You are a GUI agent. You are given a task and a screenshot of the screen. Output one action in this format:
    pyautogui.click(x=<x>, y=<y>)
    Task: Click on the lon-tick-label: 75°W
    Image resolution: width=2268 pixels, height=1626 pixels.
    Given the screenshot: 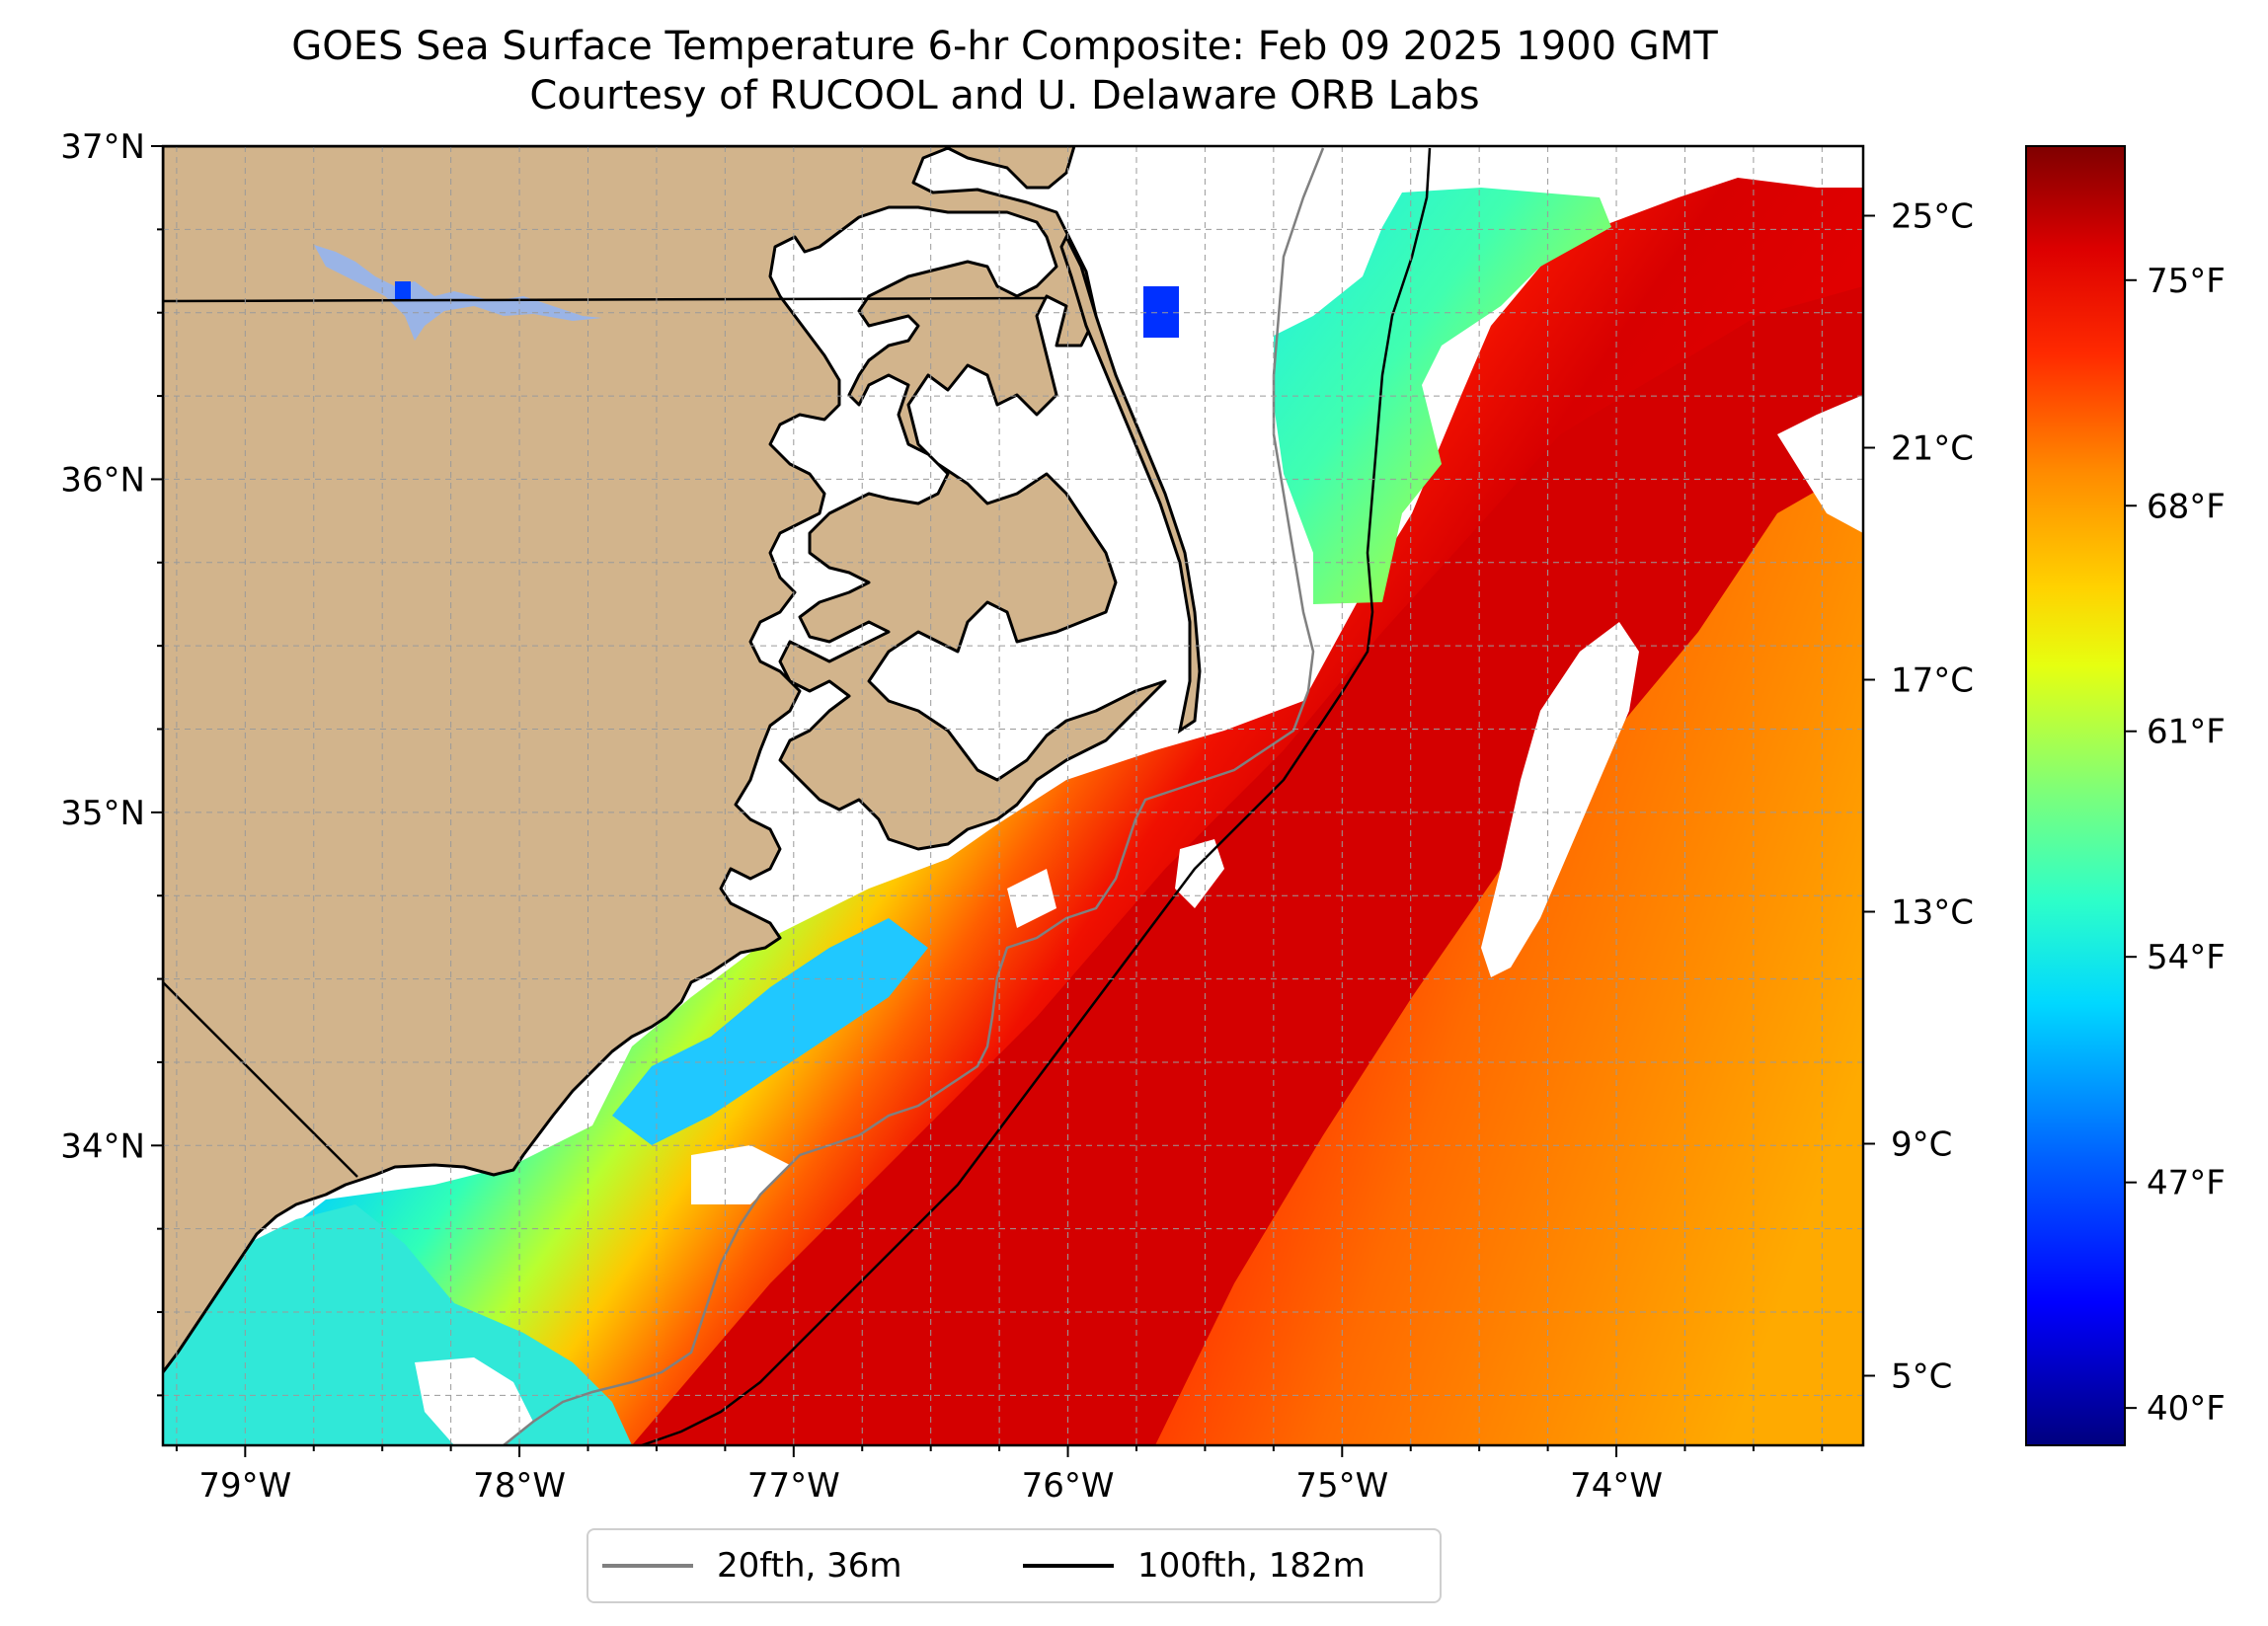 What is the action you would take?
    pyautogui.click(x=1341, y=1486)
    